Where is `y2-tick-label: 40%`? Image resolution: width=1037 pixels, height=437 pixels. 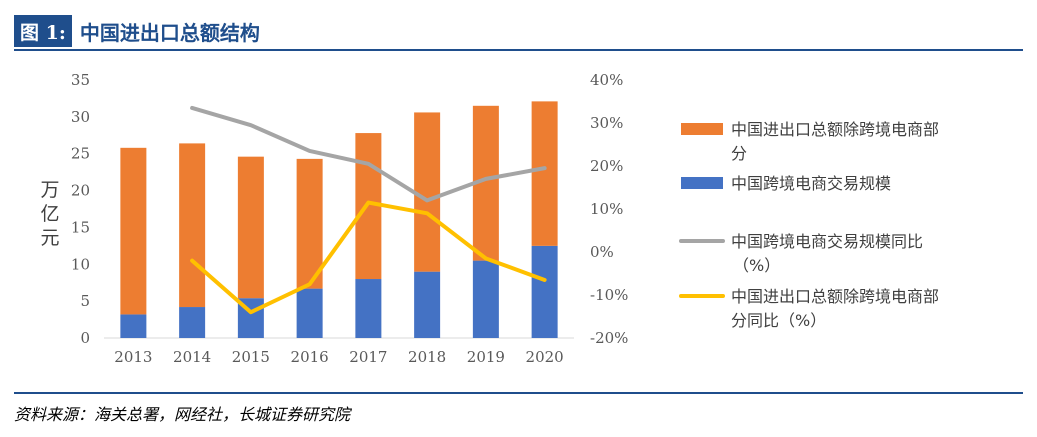
y2-tick-label: 40% is located at coordinates (606, 80).